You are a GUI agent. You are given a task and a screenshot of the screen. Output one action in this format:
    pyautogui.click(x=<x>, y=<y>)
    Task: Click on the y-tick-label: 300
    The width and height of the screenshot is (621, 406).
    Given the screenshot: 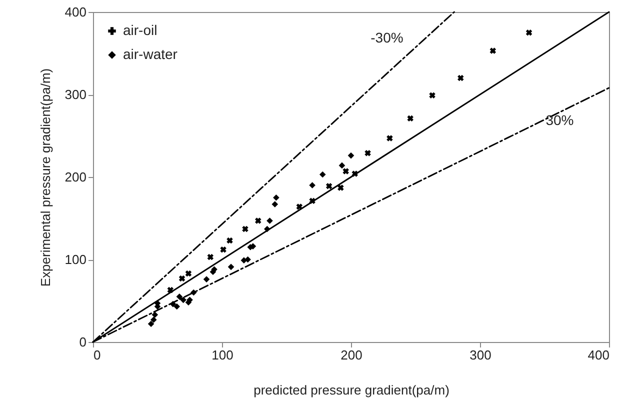 What is the action you would take?
    pyautogui.click(x=75, y=94)
    